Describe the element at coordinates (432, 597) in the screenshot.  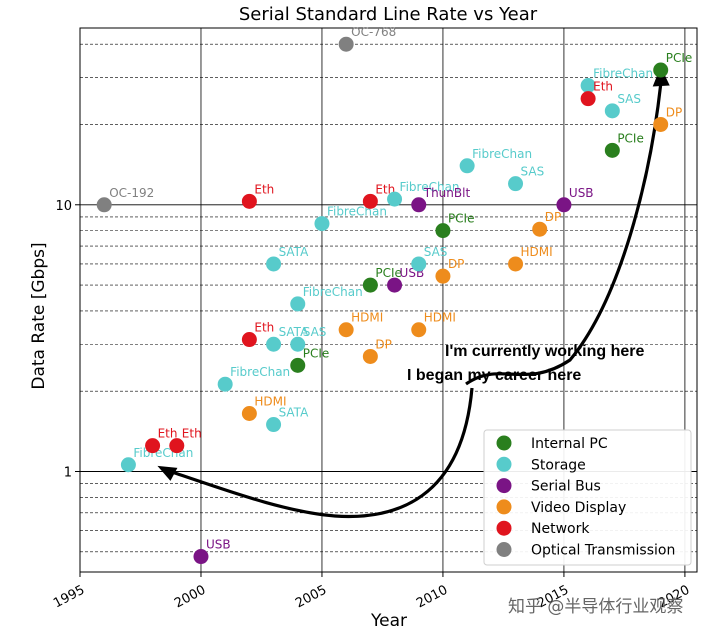
I see `x-tick-label: 2010` at that location.